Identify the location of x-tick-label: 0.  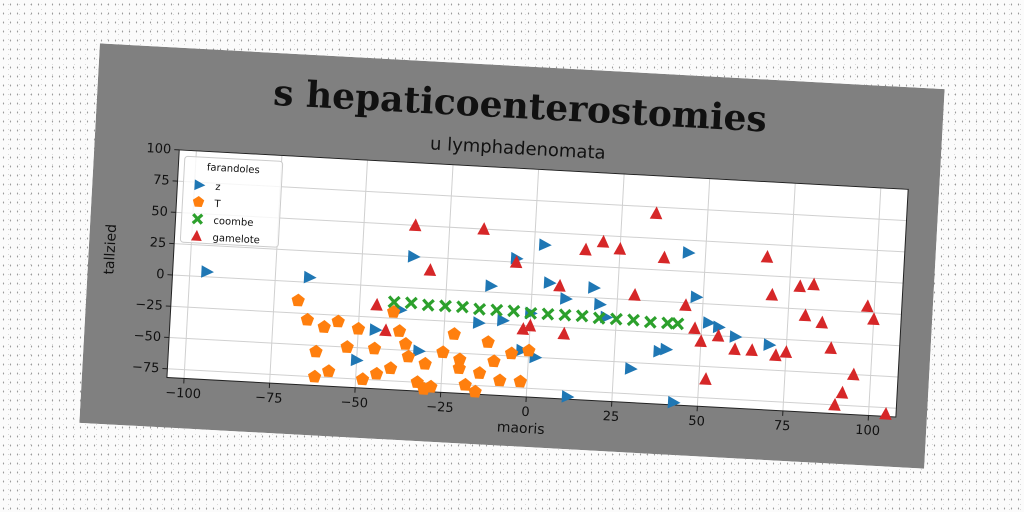
(525, 412).